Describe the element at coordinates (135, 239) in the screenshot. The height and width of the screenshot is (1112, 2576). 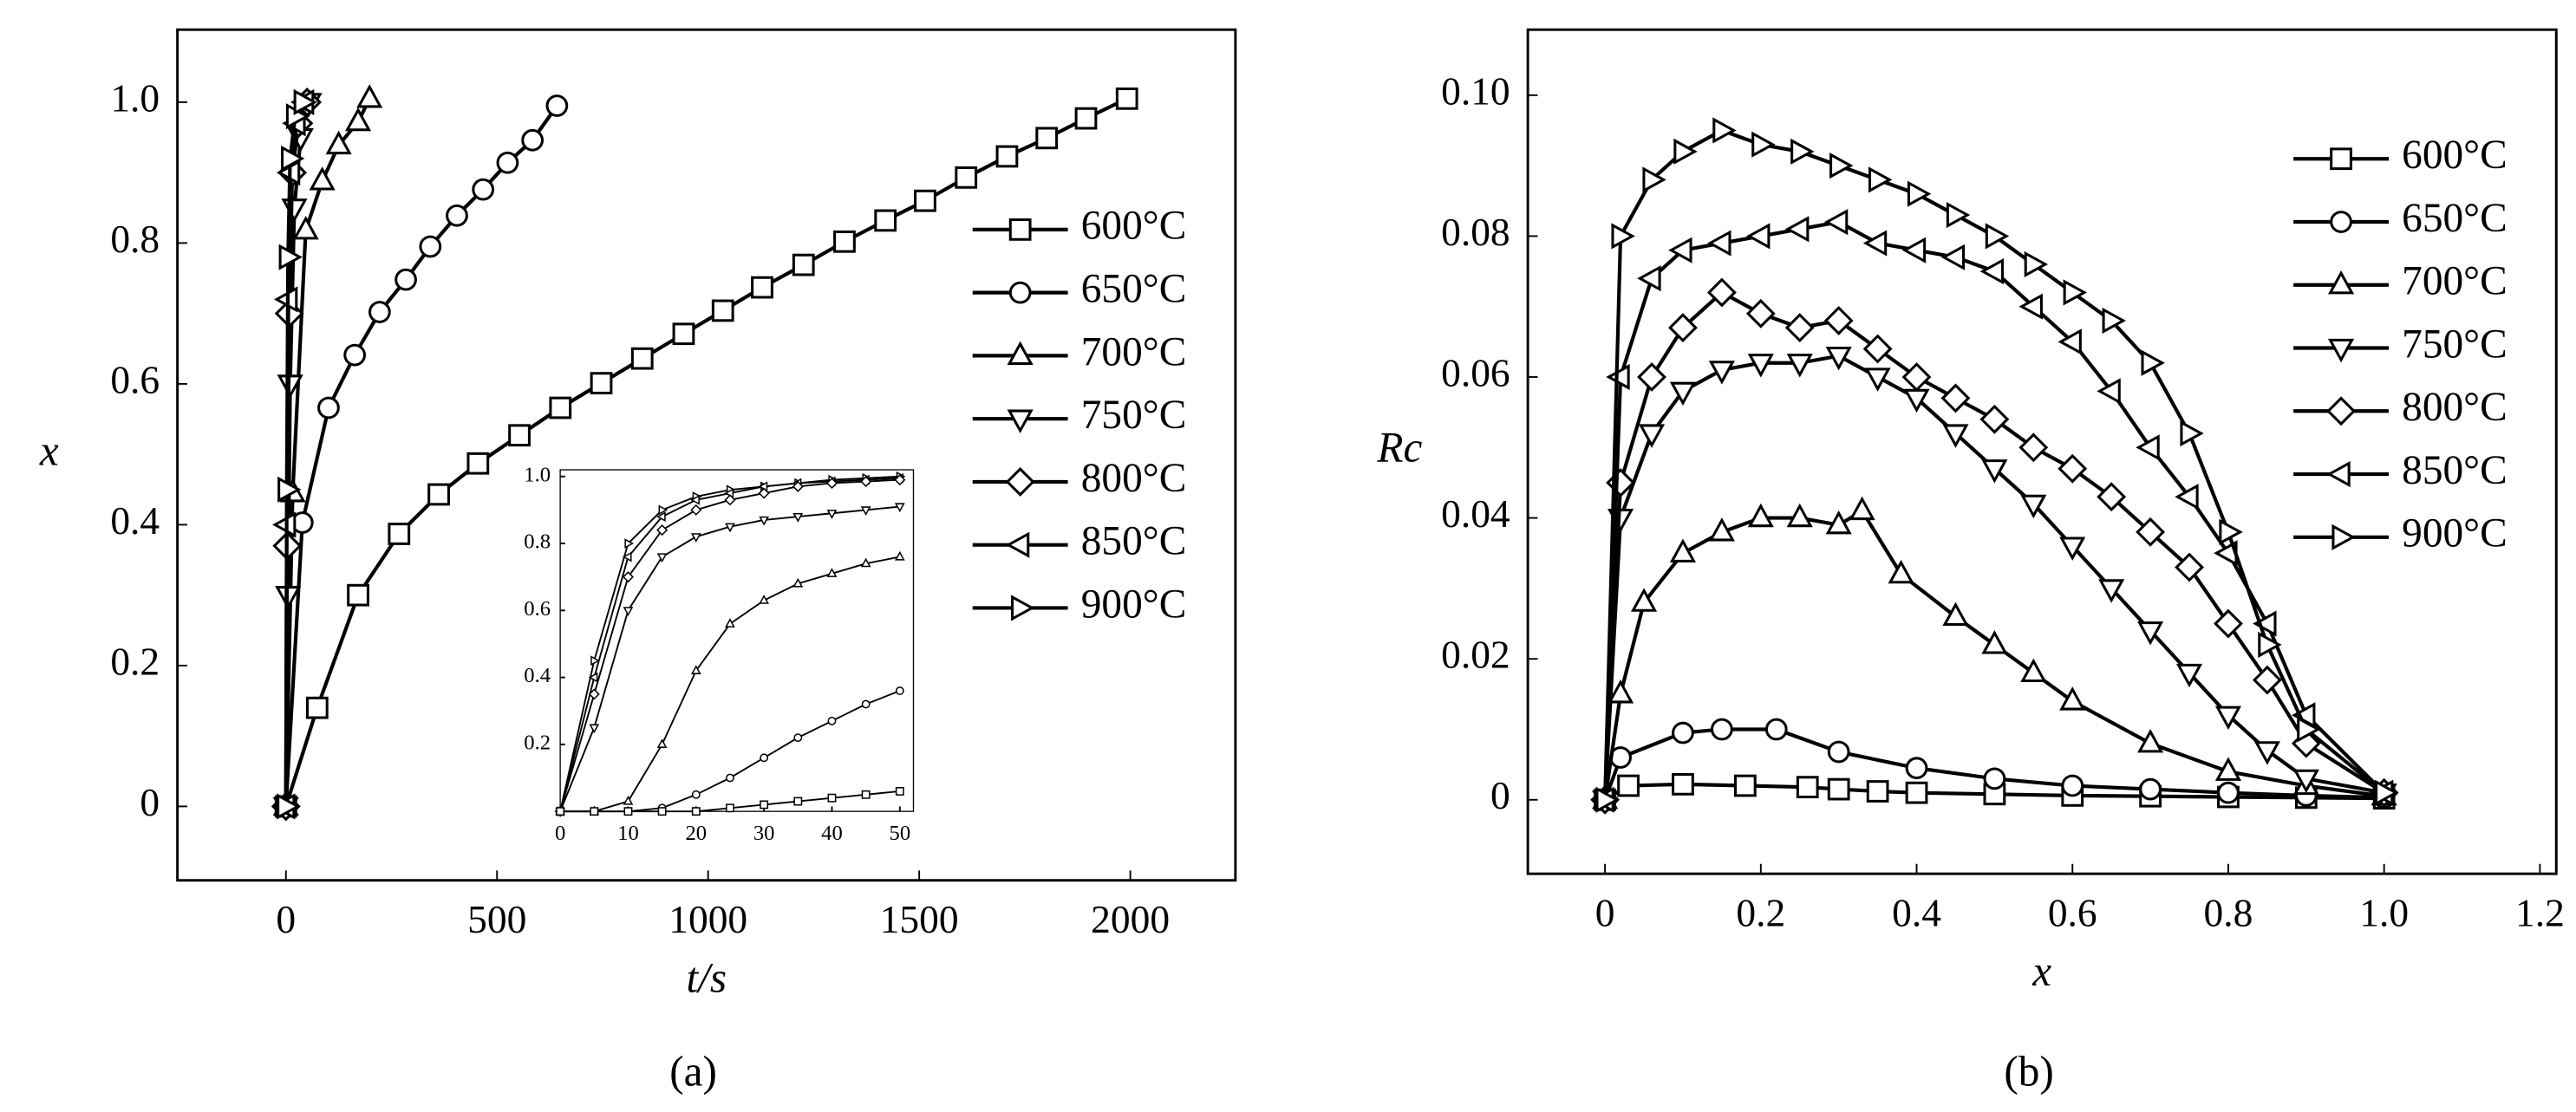
I see `y-tick-label: 0.8` at that location.